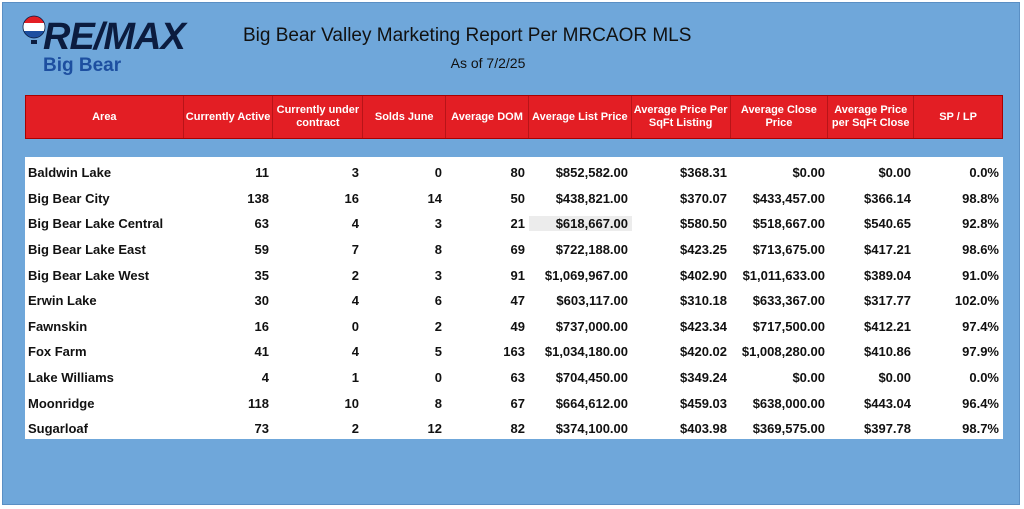  What do you see at coordinates (258, 198) in the screenshot?
I see `cell-currently-active: 138` at bounding box center [258, 198].